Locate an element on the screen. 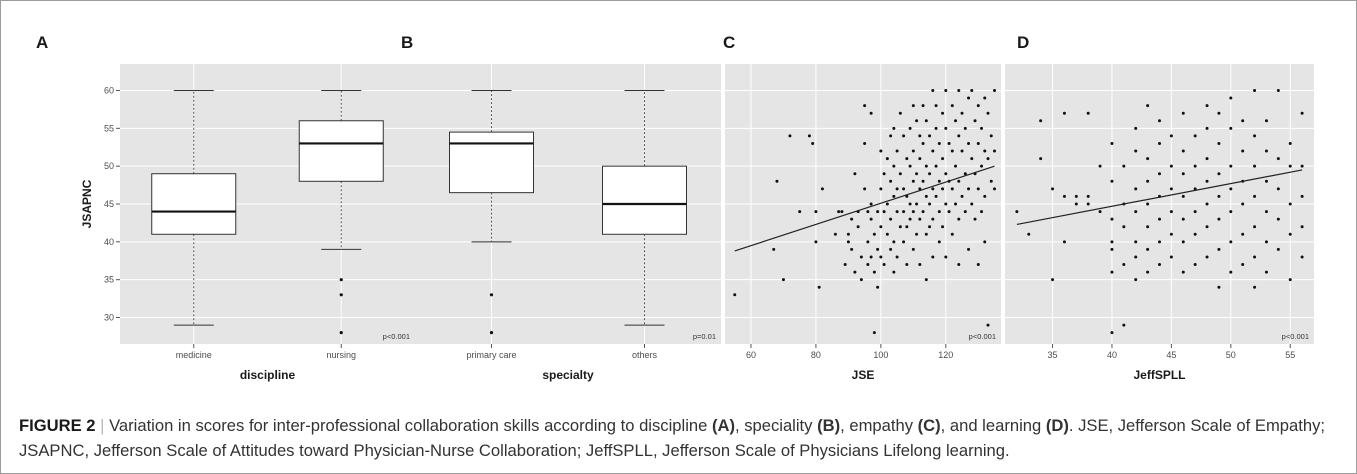  x-axis-label: JeffSPLL is located at coordinates (1159, 375).